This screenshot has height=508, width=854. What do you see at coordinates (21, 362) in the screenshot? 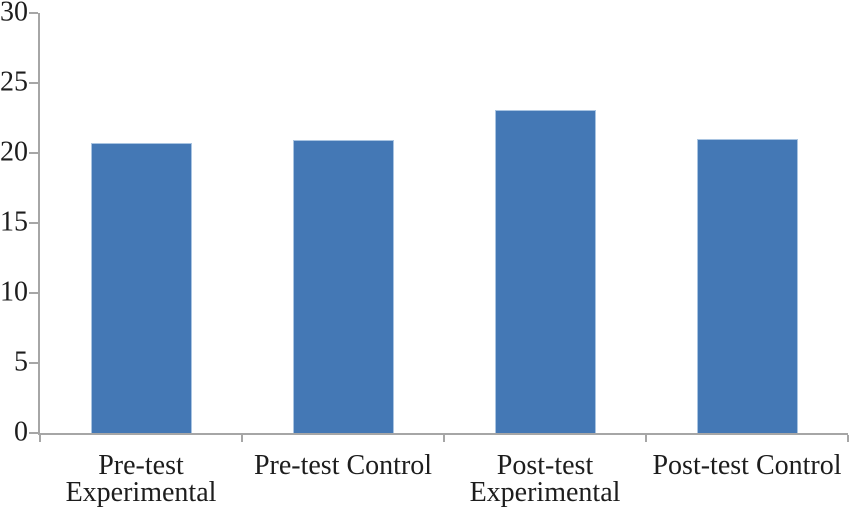
I see `y-axis-tick-label: 5` at bounding box center [21, 362].